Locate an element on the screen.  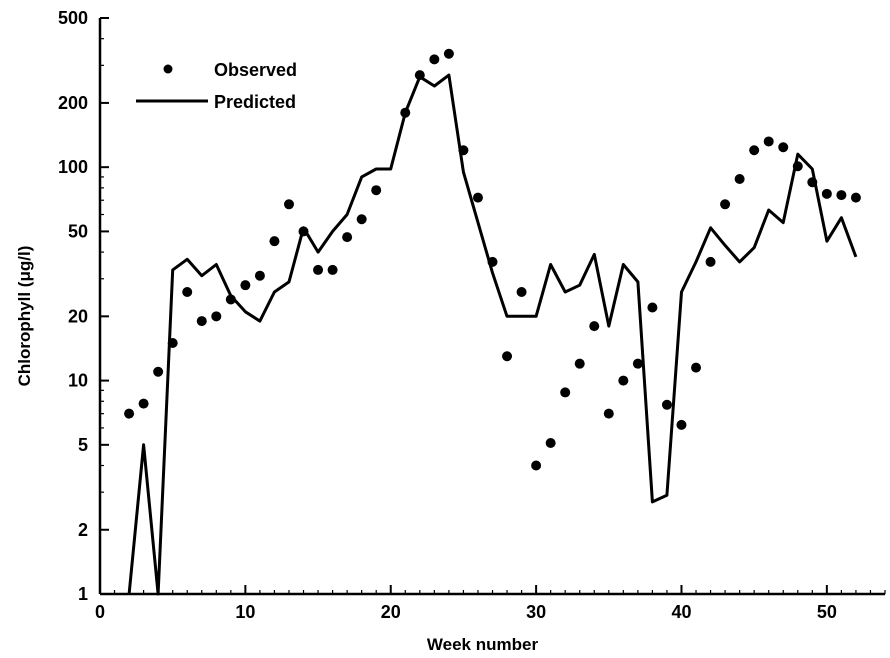
y-tick-label: 100 is located at coordinates (73, 167).